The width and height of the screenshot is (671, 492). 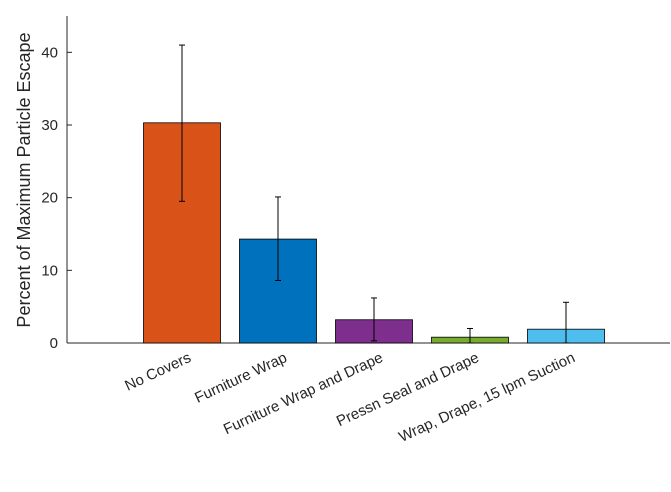 I want to click on x-tick-label: Wrap, Drape, 15 lpm Suction, so click(x=486, y=397).